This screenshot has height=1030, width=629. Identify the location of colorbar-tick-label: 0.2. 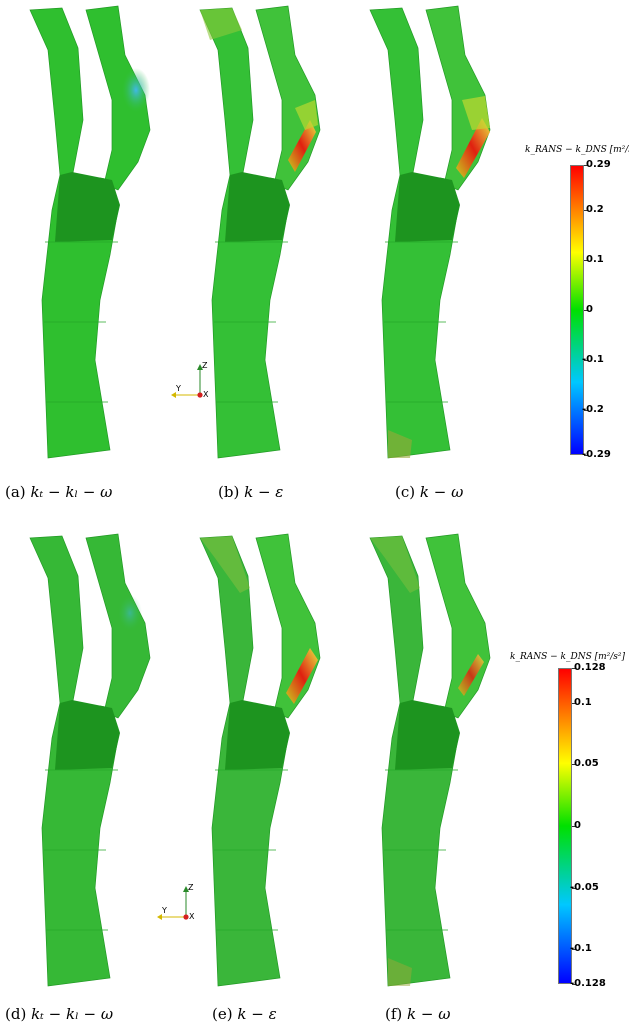
(595, 209).